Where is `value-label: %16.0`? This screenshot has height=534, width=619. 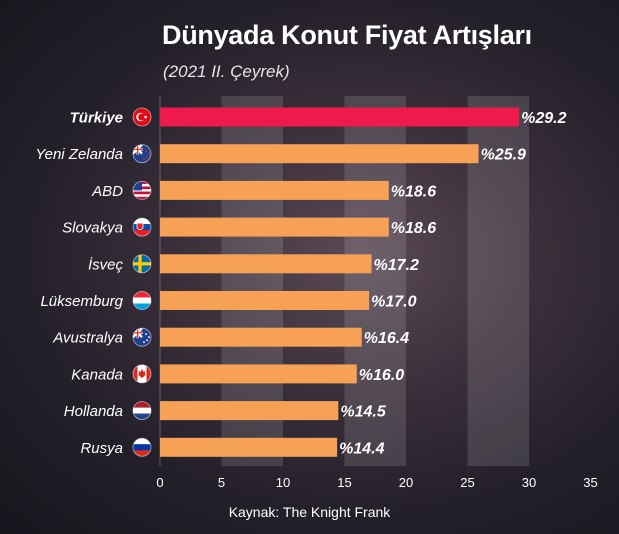
value-label: %16.0 is located at coordinates (381, 375).